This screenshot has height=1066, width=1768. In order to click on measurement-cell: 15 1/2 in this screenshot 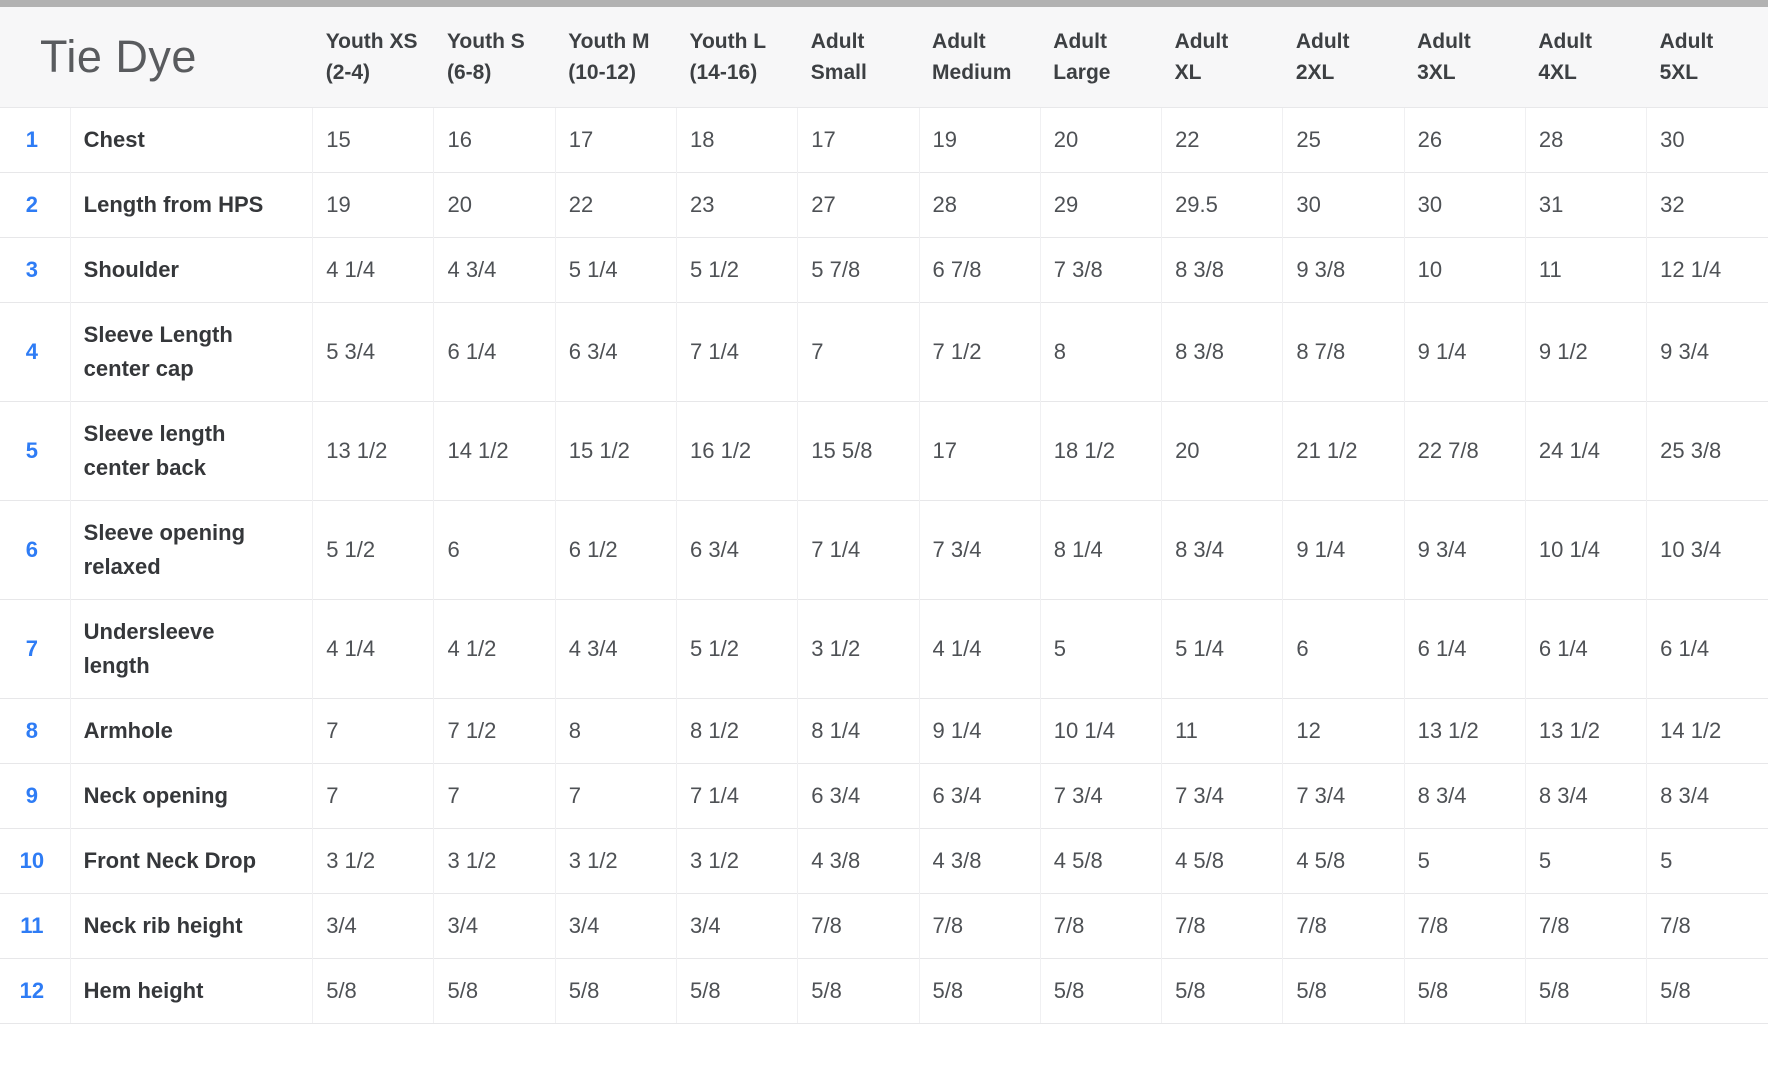, I will do `click(615, 451)`.